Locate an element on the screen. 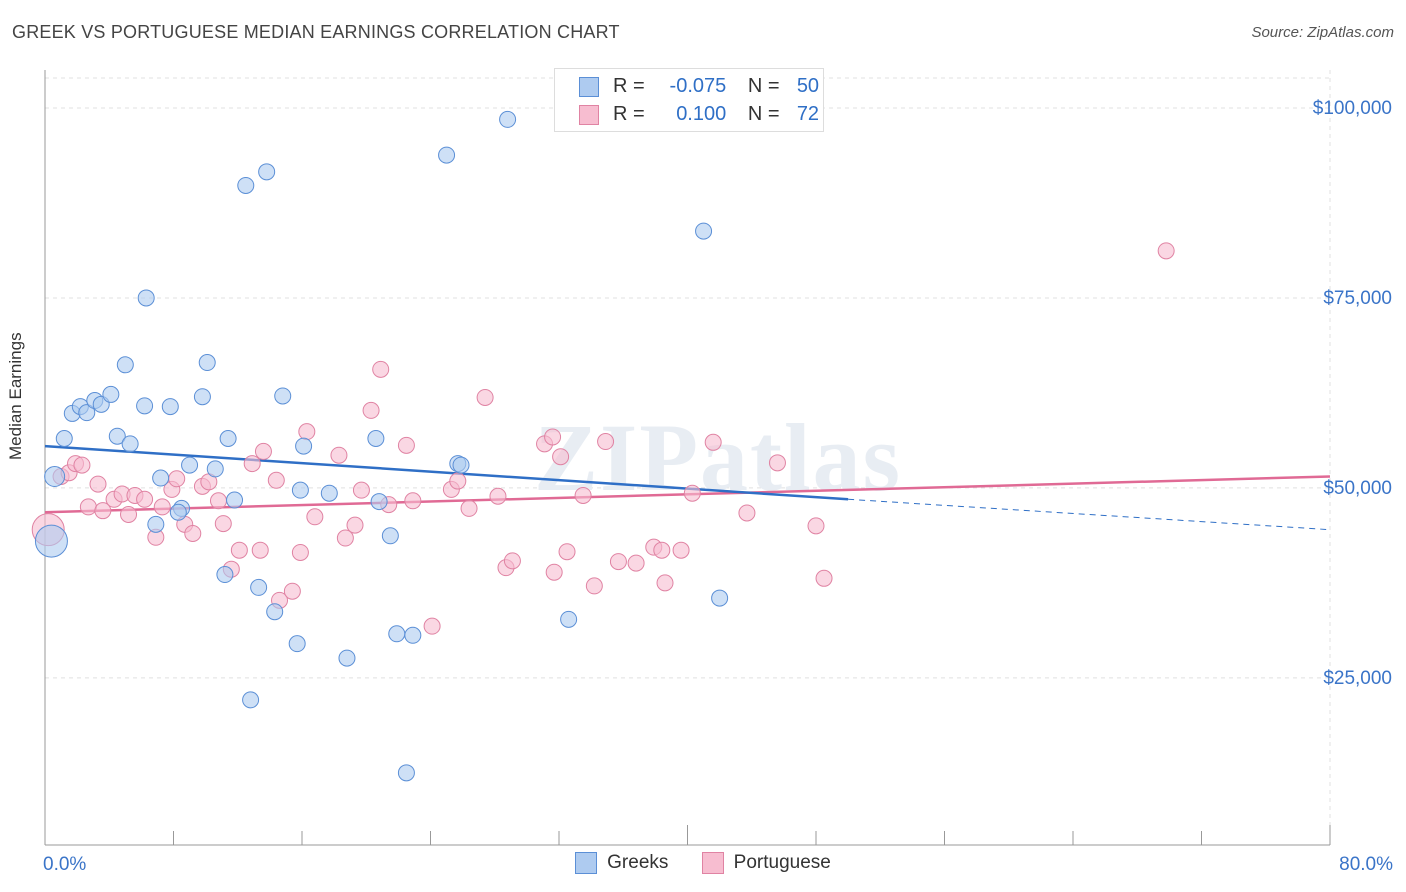 The image size is (1406, 892). legend-item-greeks: Greeks is located at coordinates (621, 863).